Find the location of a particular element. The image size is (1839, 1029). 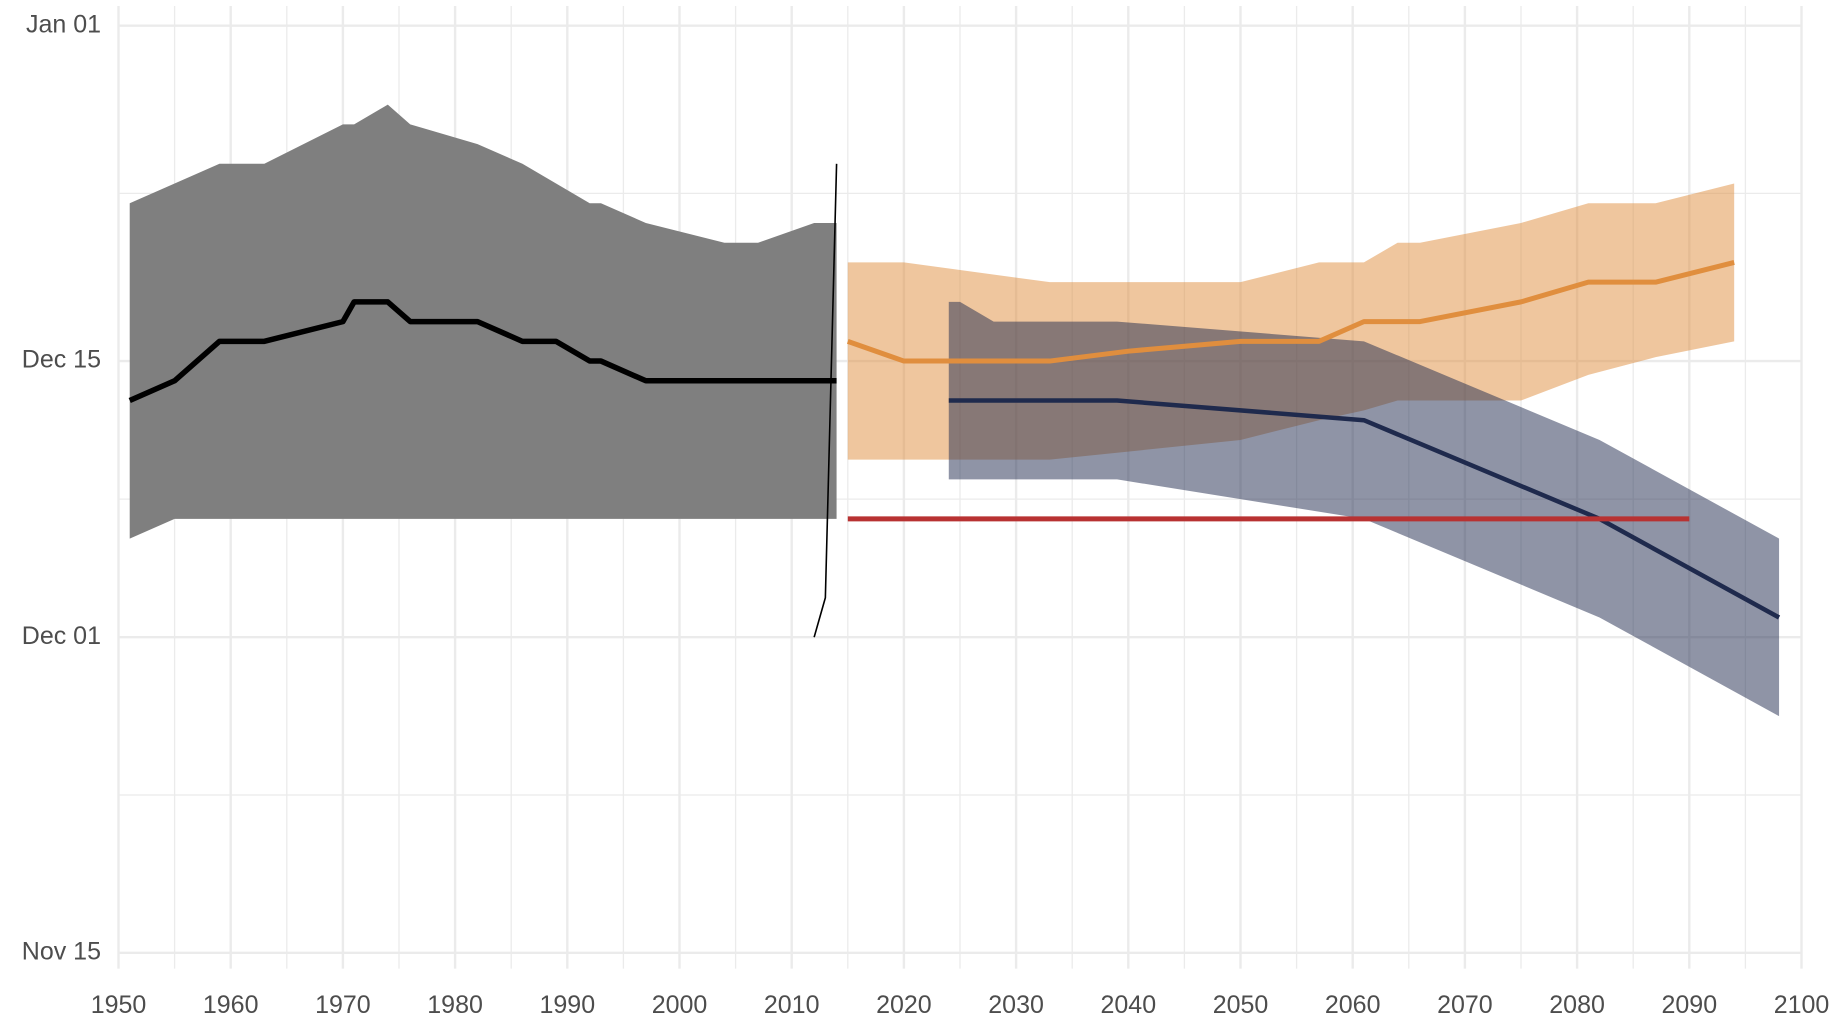

x-tick-label: 1990 is located at coordinates (567, 1005).